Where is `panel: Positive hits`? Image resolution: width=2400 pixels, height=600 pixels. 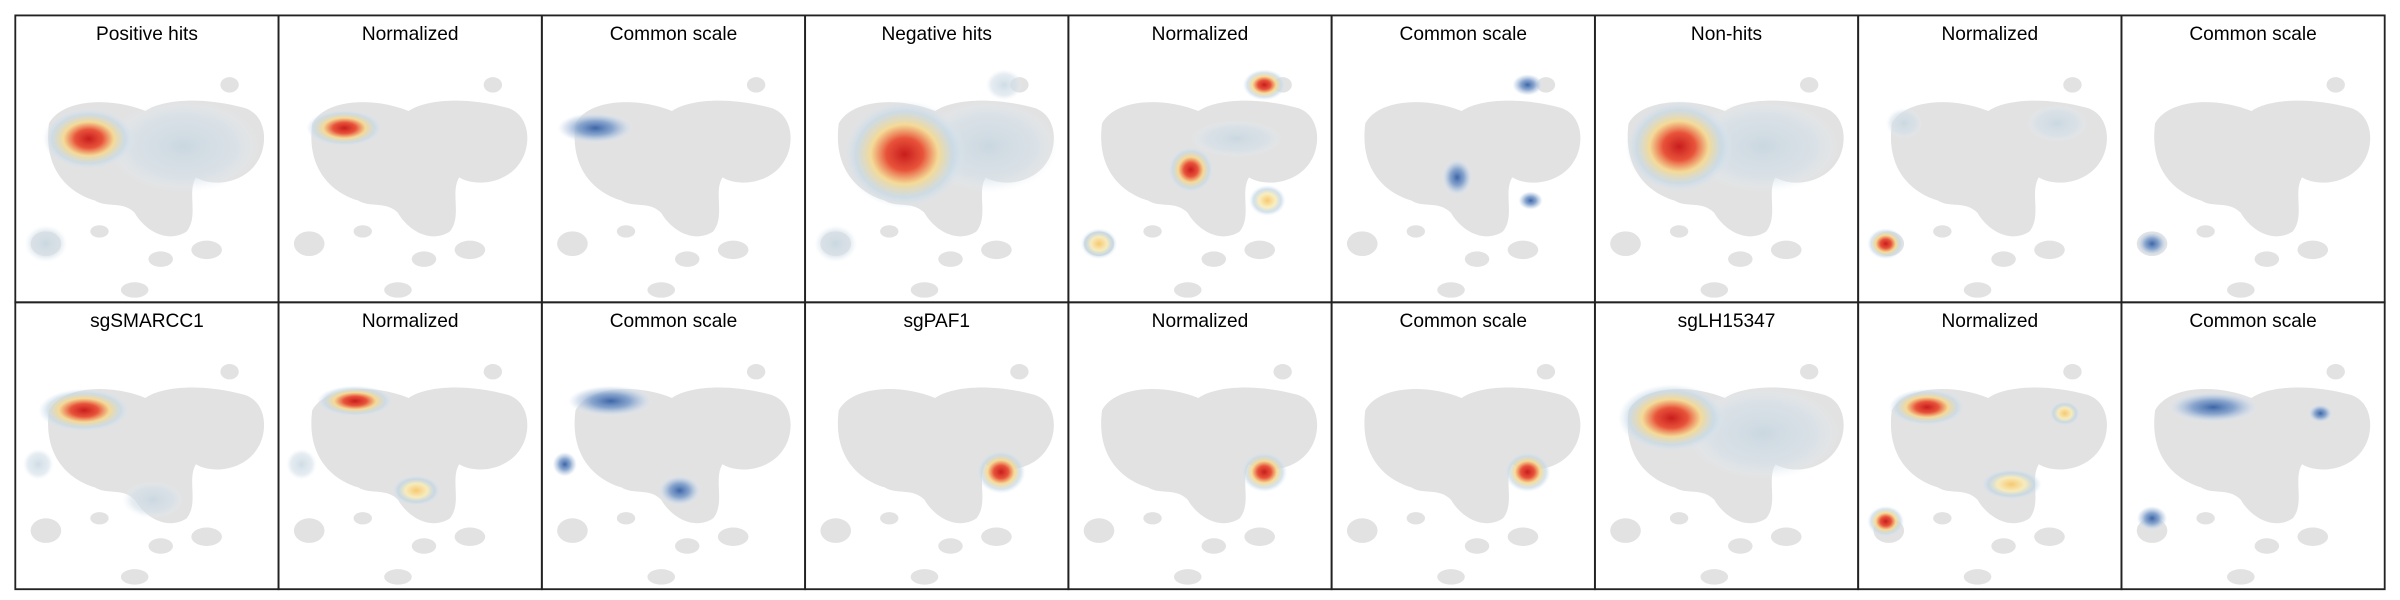
panel: Positive hits is located at coordinates (147, 159).